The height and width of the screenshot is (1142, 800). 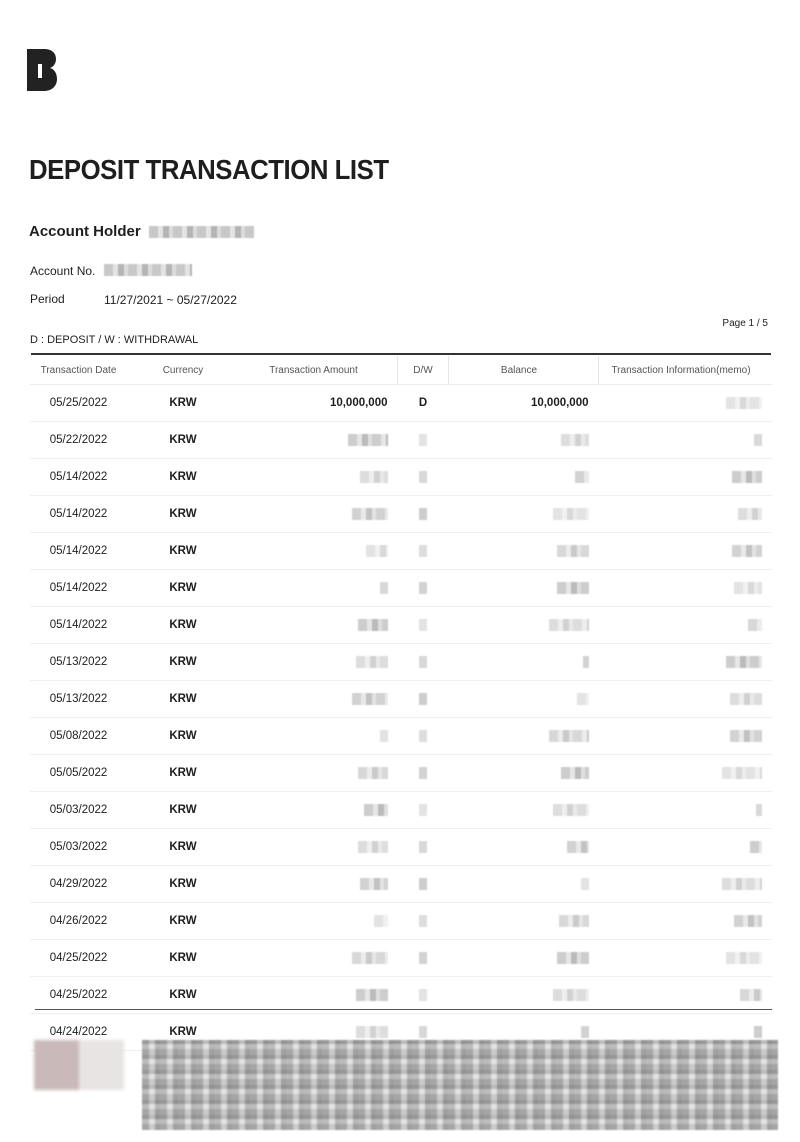 What do you see at coordinates (47, 299) in the screenshot?
I see `period-label: Period` at bounding box center [47, 299].